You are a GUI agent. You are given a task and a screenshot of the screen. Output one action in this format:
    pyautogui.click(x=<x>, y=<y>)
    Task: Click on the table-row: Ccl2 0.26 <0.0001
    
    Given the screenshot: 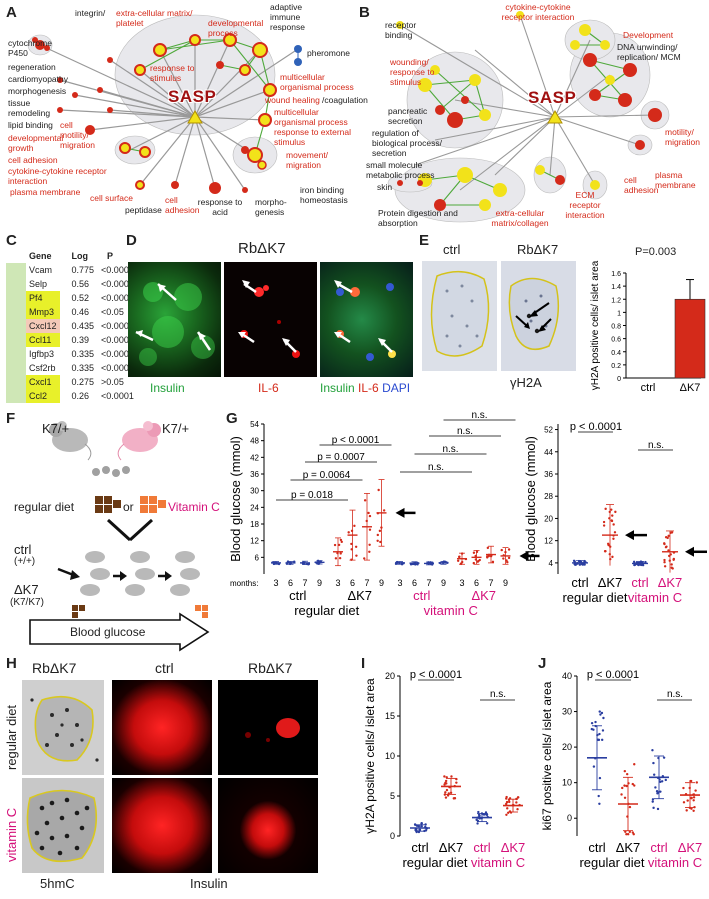 What is the action you would take?
    pyautogui.click(x=71, y=396)
    